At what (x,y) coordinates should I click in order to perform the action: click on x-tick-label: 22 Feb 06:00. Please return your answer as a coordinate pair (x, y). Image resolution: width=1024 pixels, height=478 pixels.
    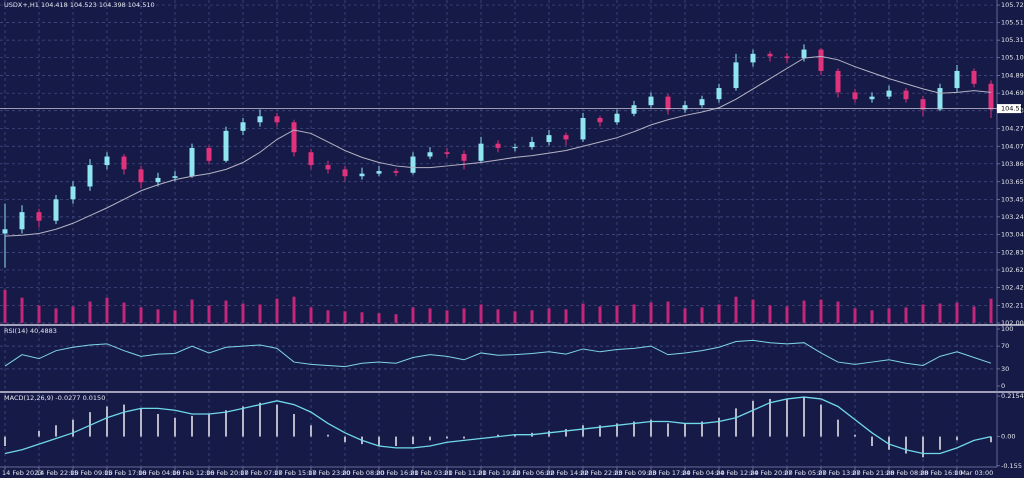
    Looking at the image, I should click on (533, 473).